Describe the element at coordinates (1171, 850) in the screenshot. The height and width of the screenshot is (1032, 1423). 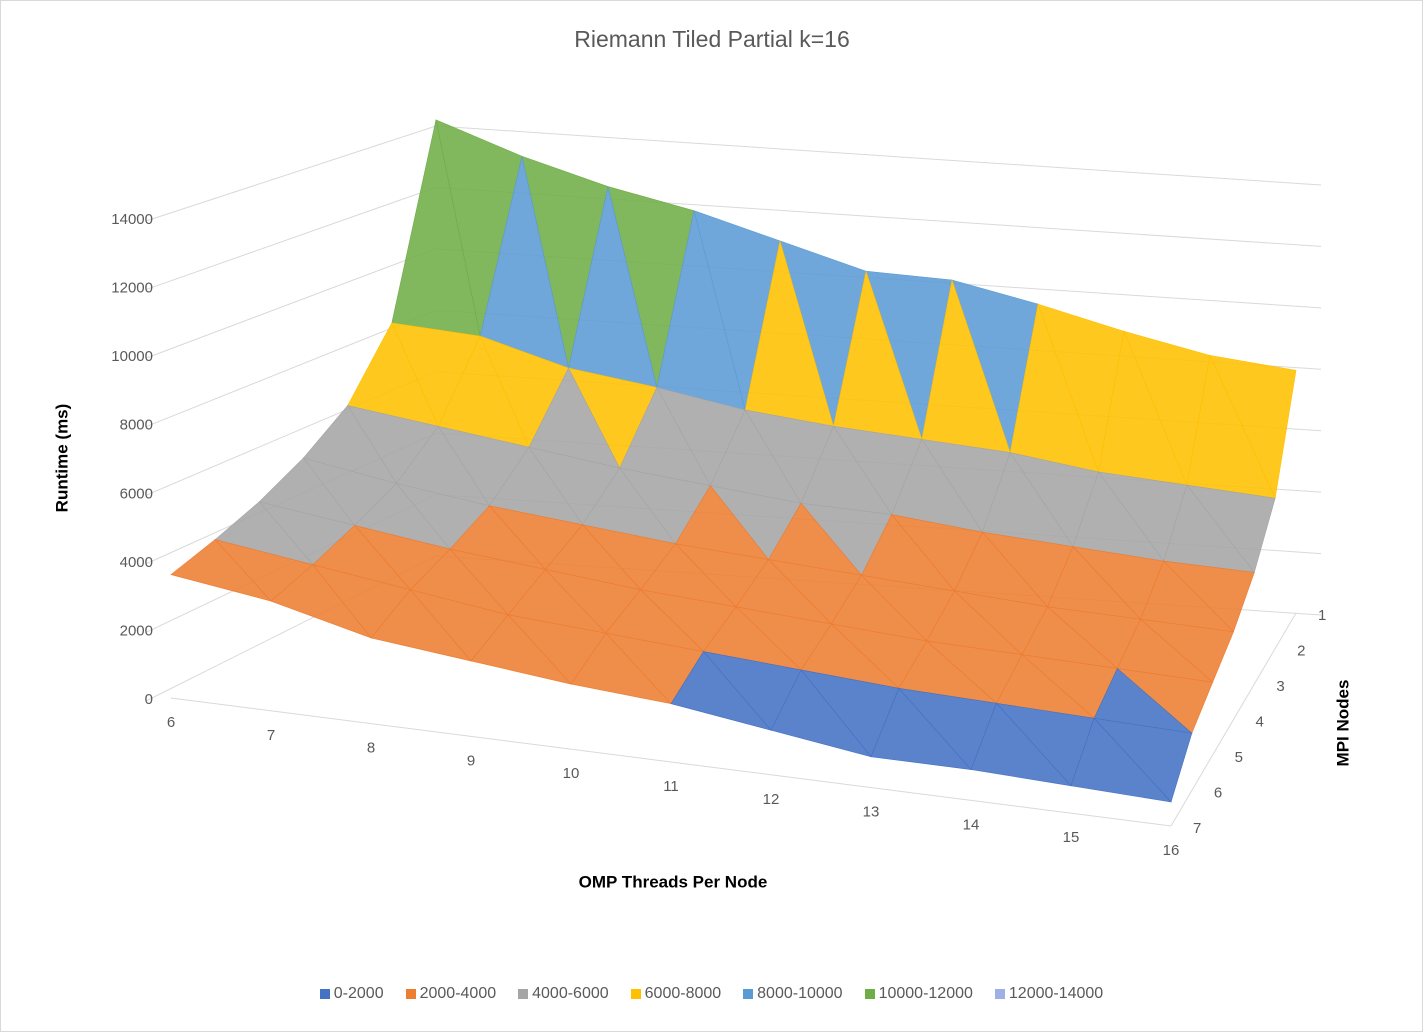
I see `x-tick-label: 16` at that location.